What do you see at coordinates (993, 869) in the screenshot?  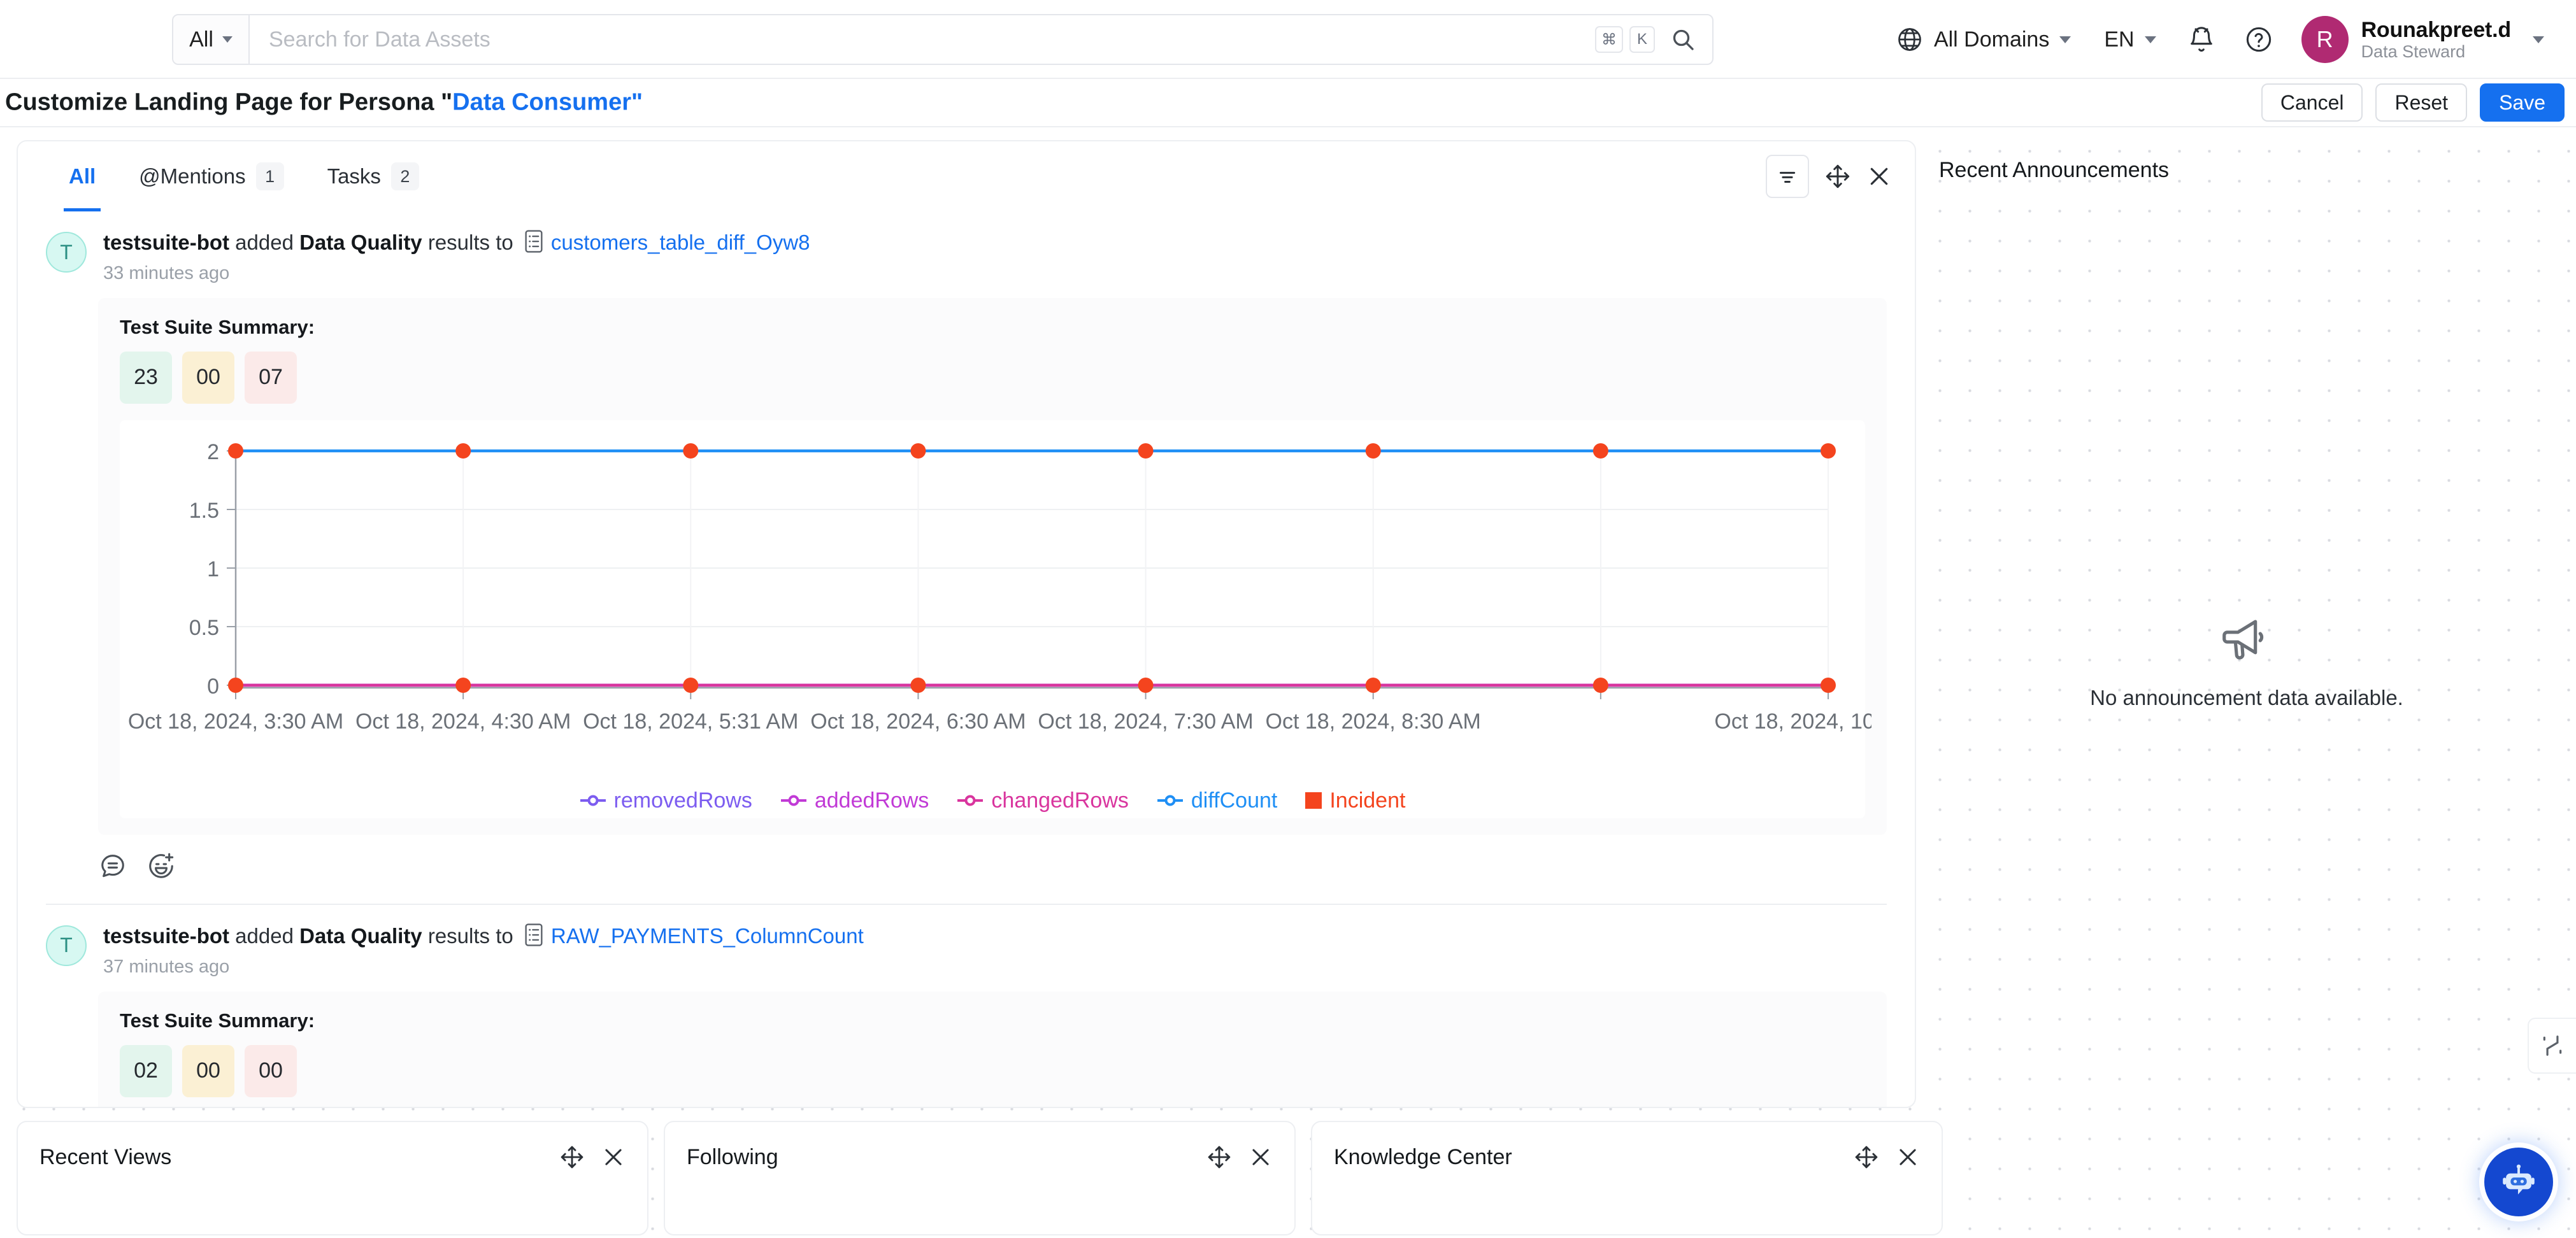 I see `feed-reaction-bar` at bounding box center [993, 869].